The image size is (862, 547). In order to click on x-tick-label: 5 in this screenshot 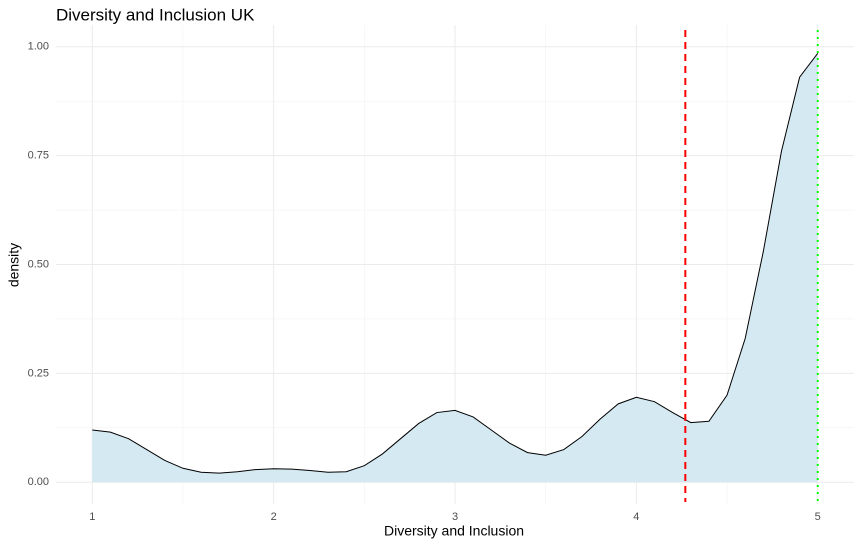, I will do `click(818, 517)`.